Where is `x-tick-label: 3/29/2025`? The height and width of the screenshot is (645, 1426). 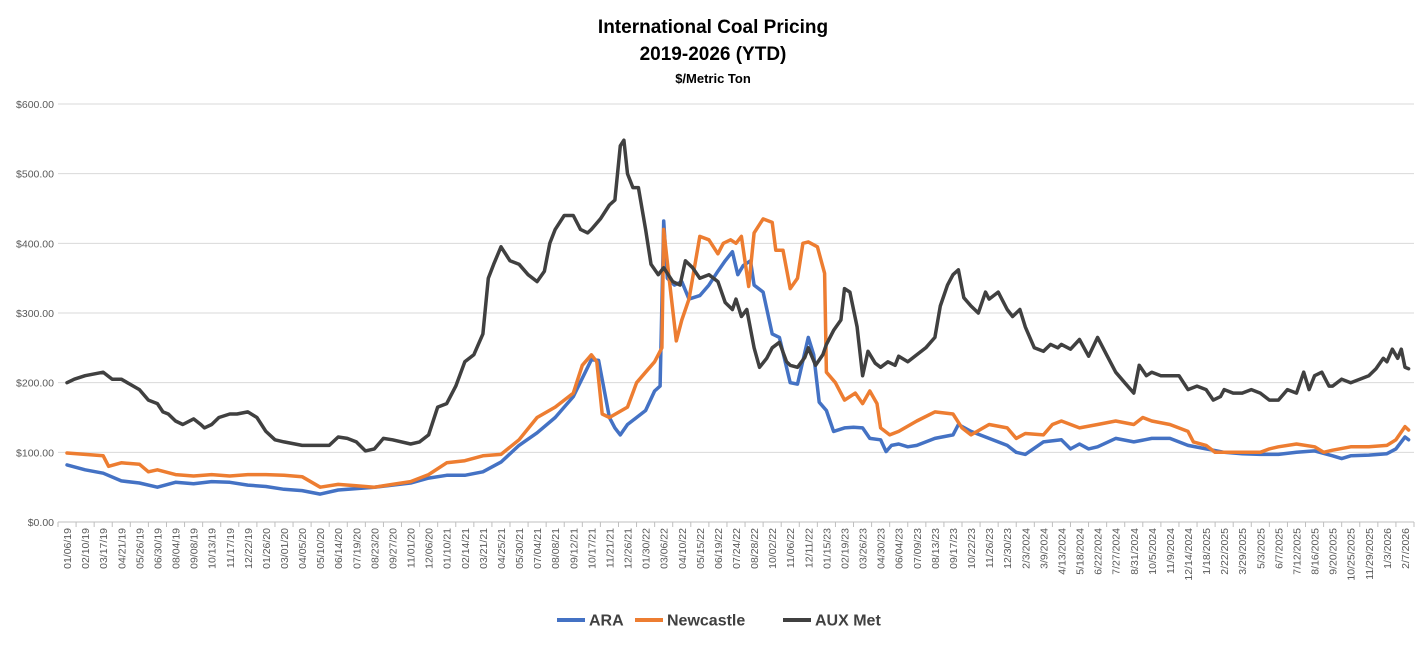
x-tick-label: 3/29/2025 is located at coordinates (1243, 551).